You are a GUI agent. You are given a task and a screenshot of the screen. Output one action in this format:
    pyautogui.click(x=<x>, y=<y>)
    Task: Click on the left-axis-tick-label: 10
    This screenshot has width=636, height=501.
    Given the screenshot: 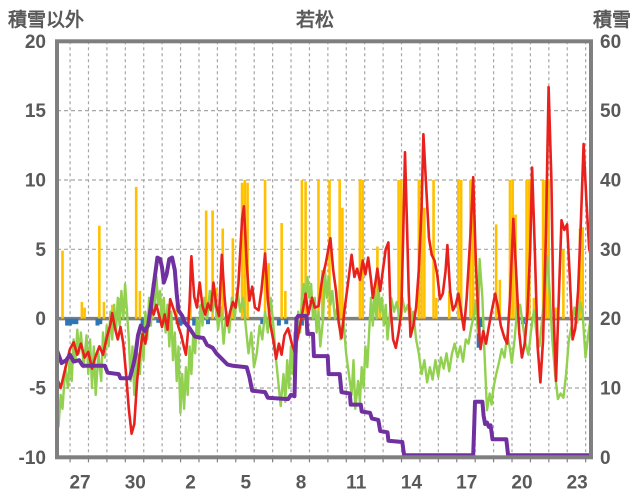 What is the action you would take?
    pyautogui.click(x=35, y=180)
    